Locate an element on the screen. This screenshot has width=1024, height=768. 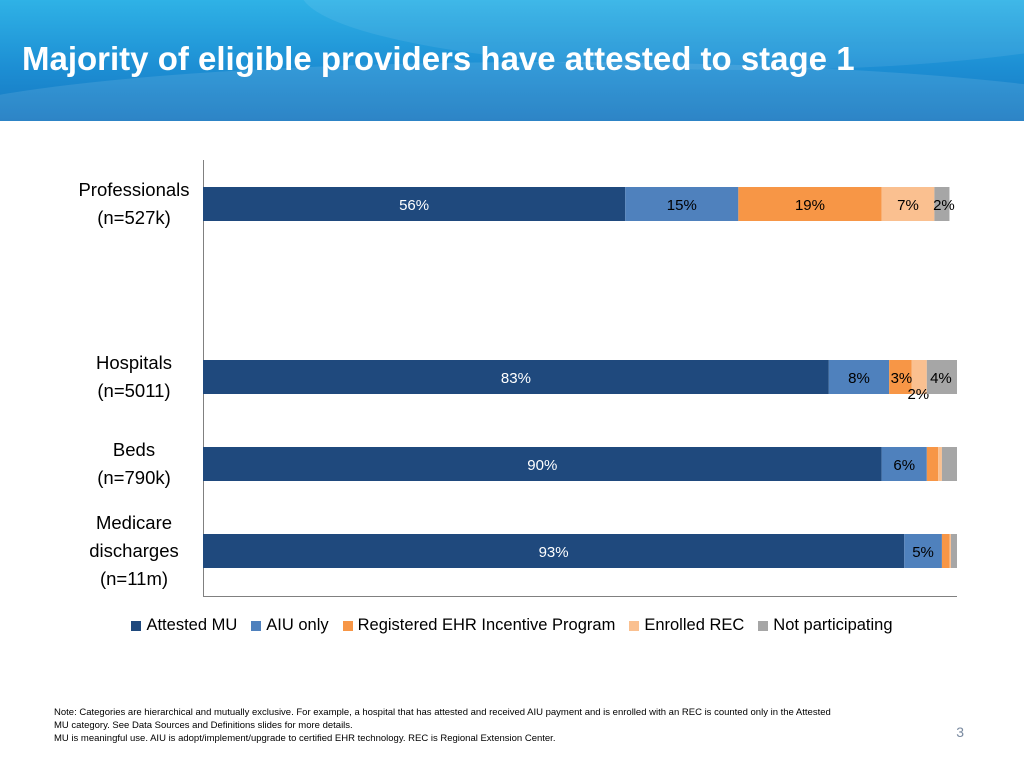
data-label: 93% is located at coordinates (554, 552).